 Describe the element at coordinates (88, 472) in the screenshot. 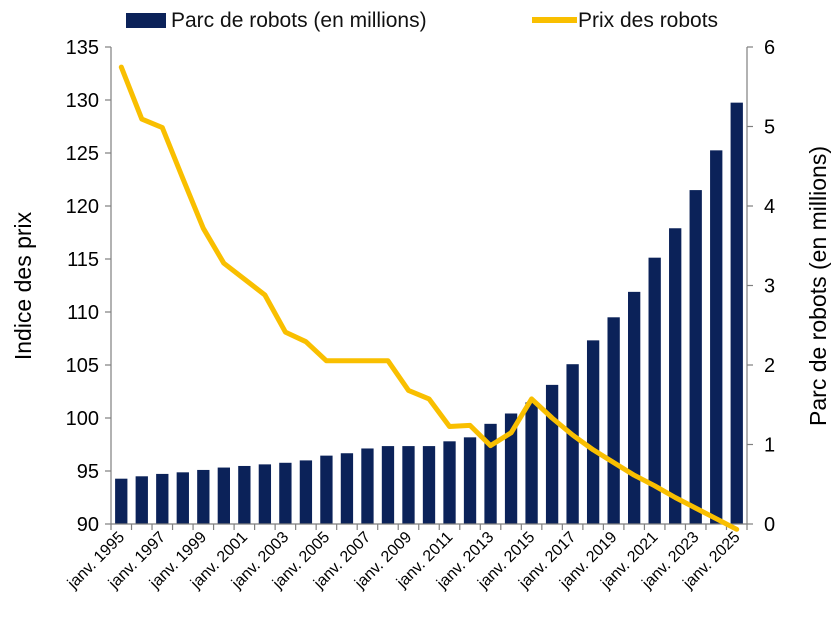

I see `left-tick-label: 95` at that location.